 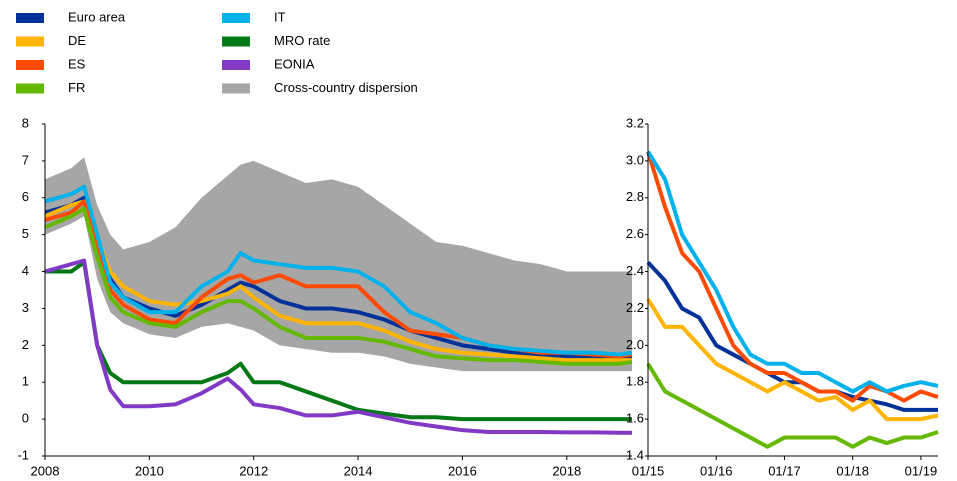 I want to click on y-tick-label: 7, so click(x=25, y=159).